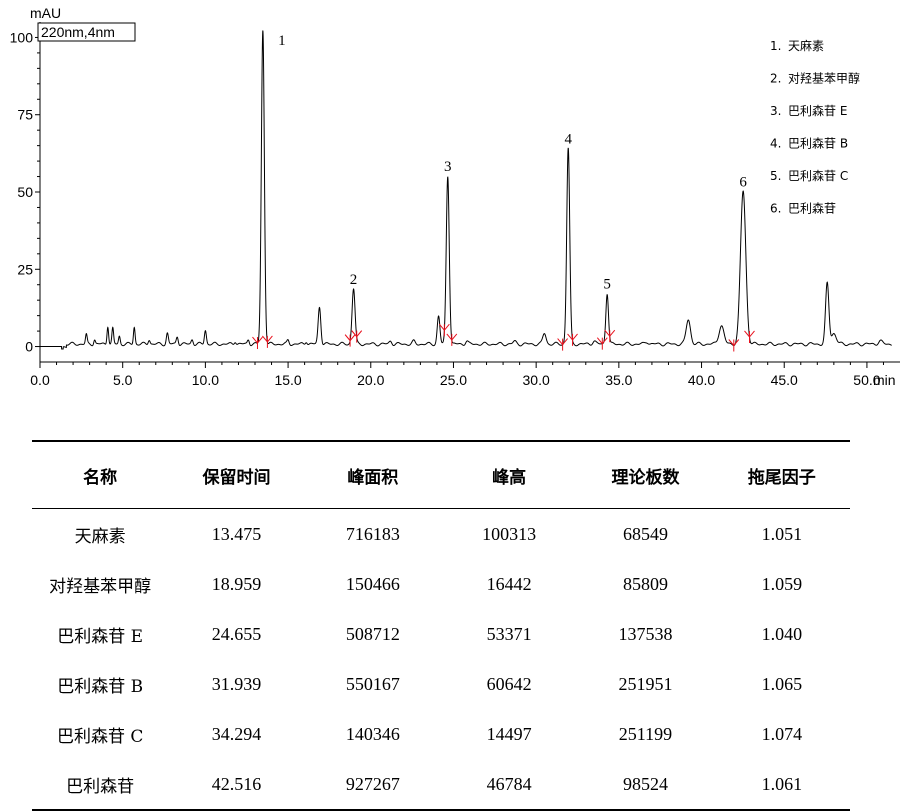 This screenshot has width=905, height=811. What do you see at coordinates (818, 143) in the screenshot?
I see `legend-entry: 巴利森苷 B` at bounding box center [818, 143].